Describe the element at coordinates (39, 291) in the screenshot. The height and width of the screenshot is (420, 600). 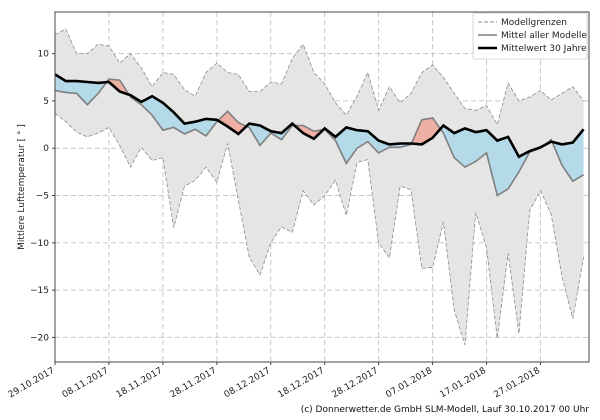
I see `y-tick-label: −15` at that location.